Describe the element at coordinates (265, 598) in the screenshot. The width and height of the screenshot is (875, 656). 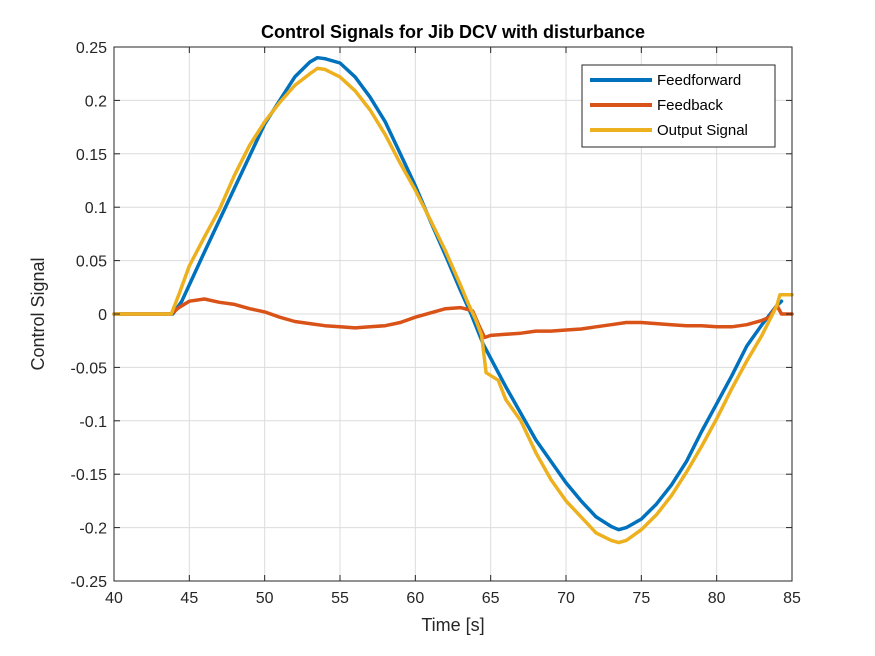
I see `x-tick-label: 50` at that location.